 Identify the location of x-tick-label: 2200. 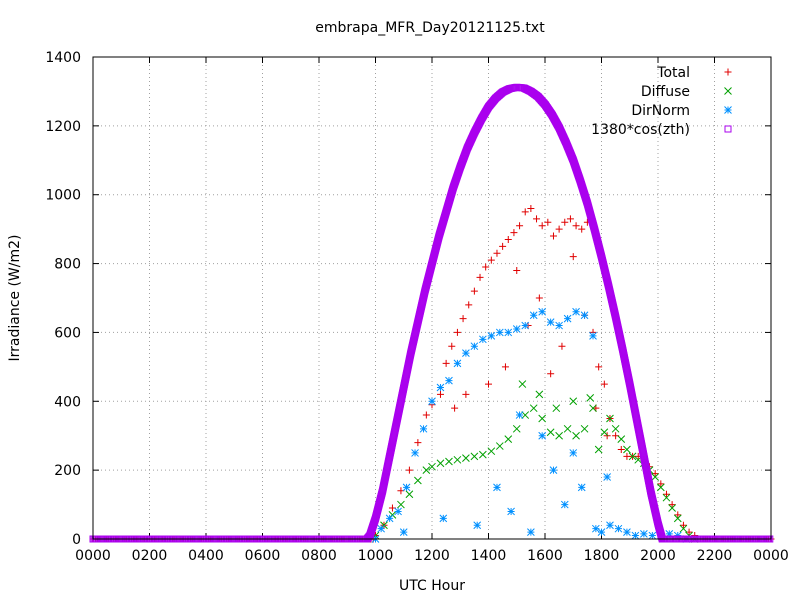
(715, 556).